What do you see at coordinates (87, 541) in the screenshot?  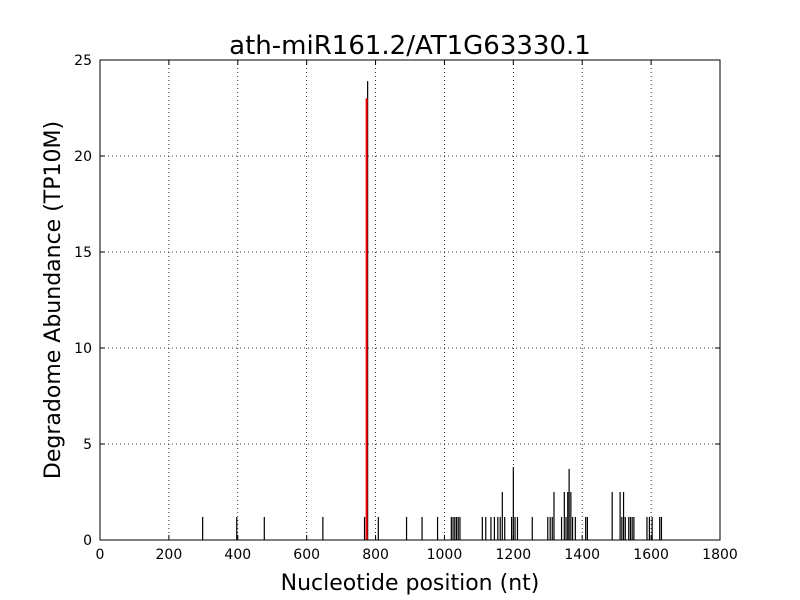 I see `y-tick-label: 0` at bounding box center [87, 541].